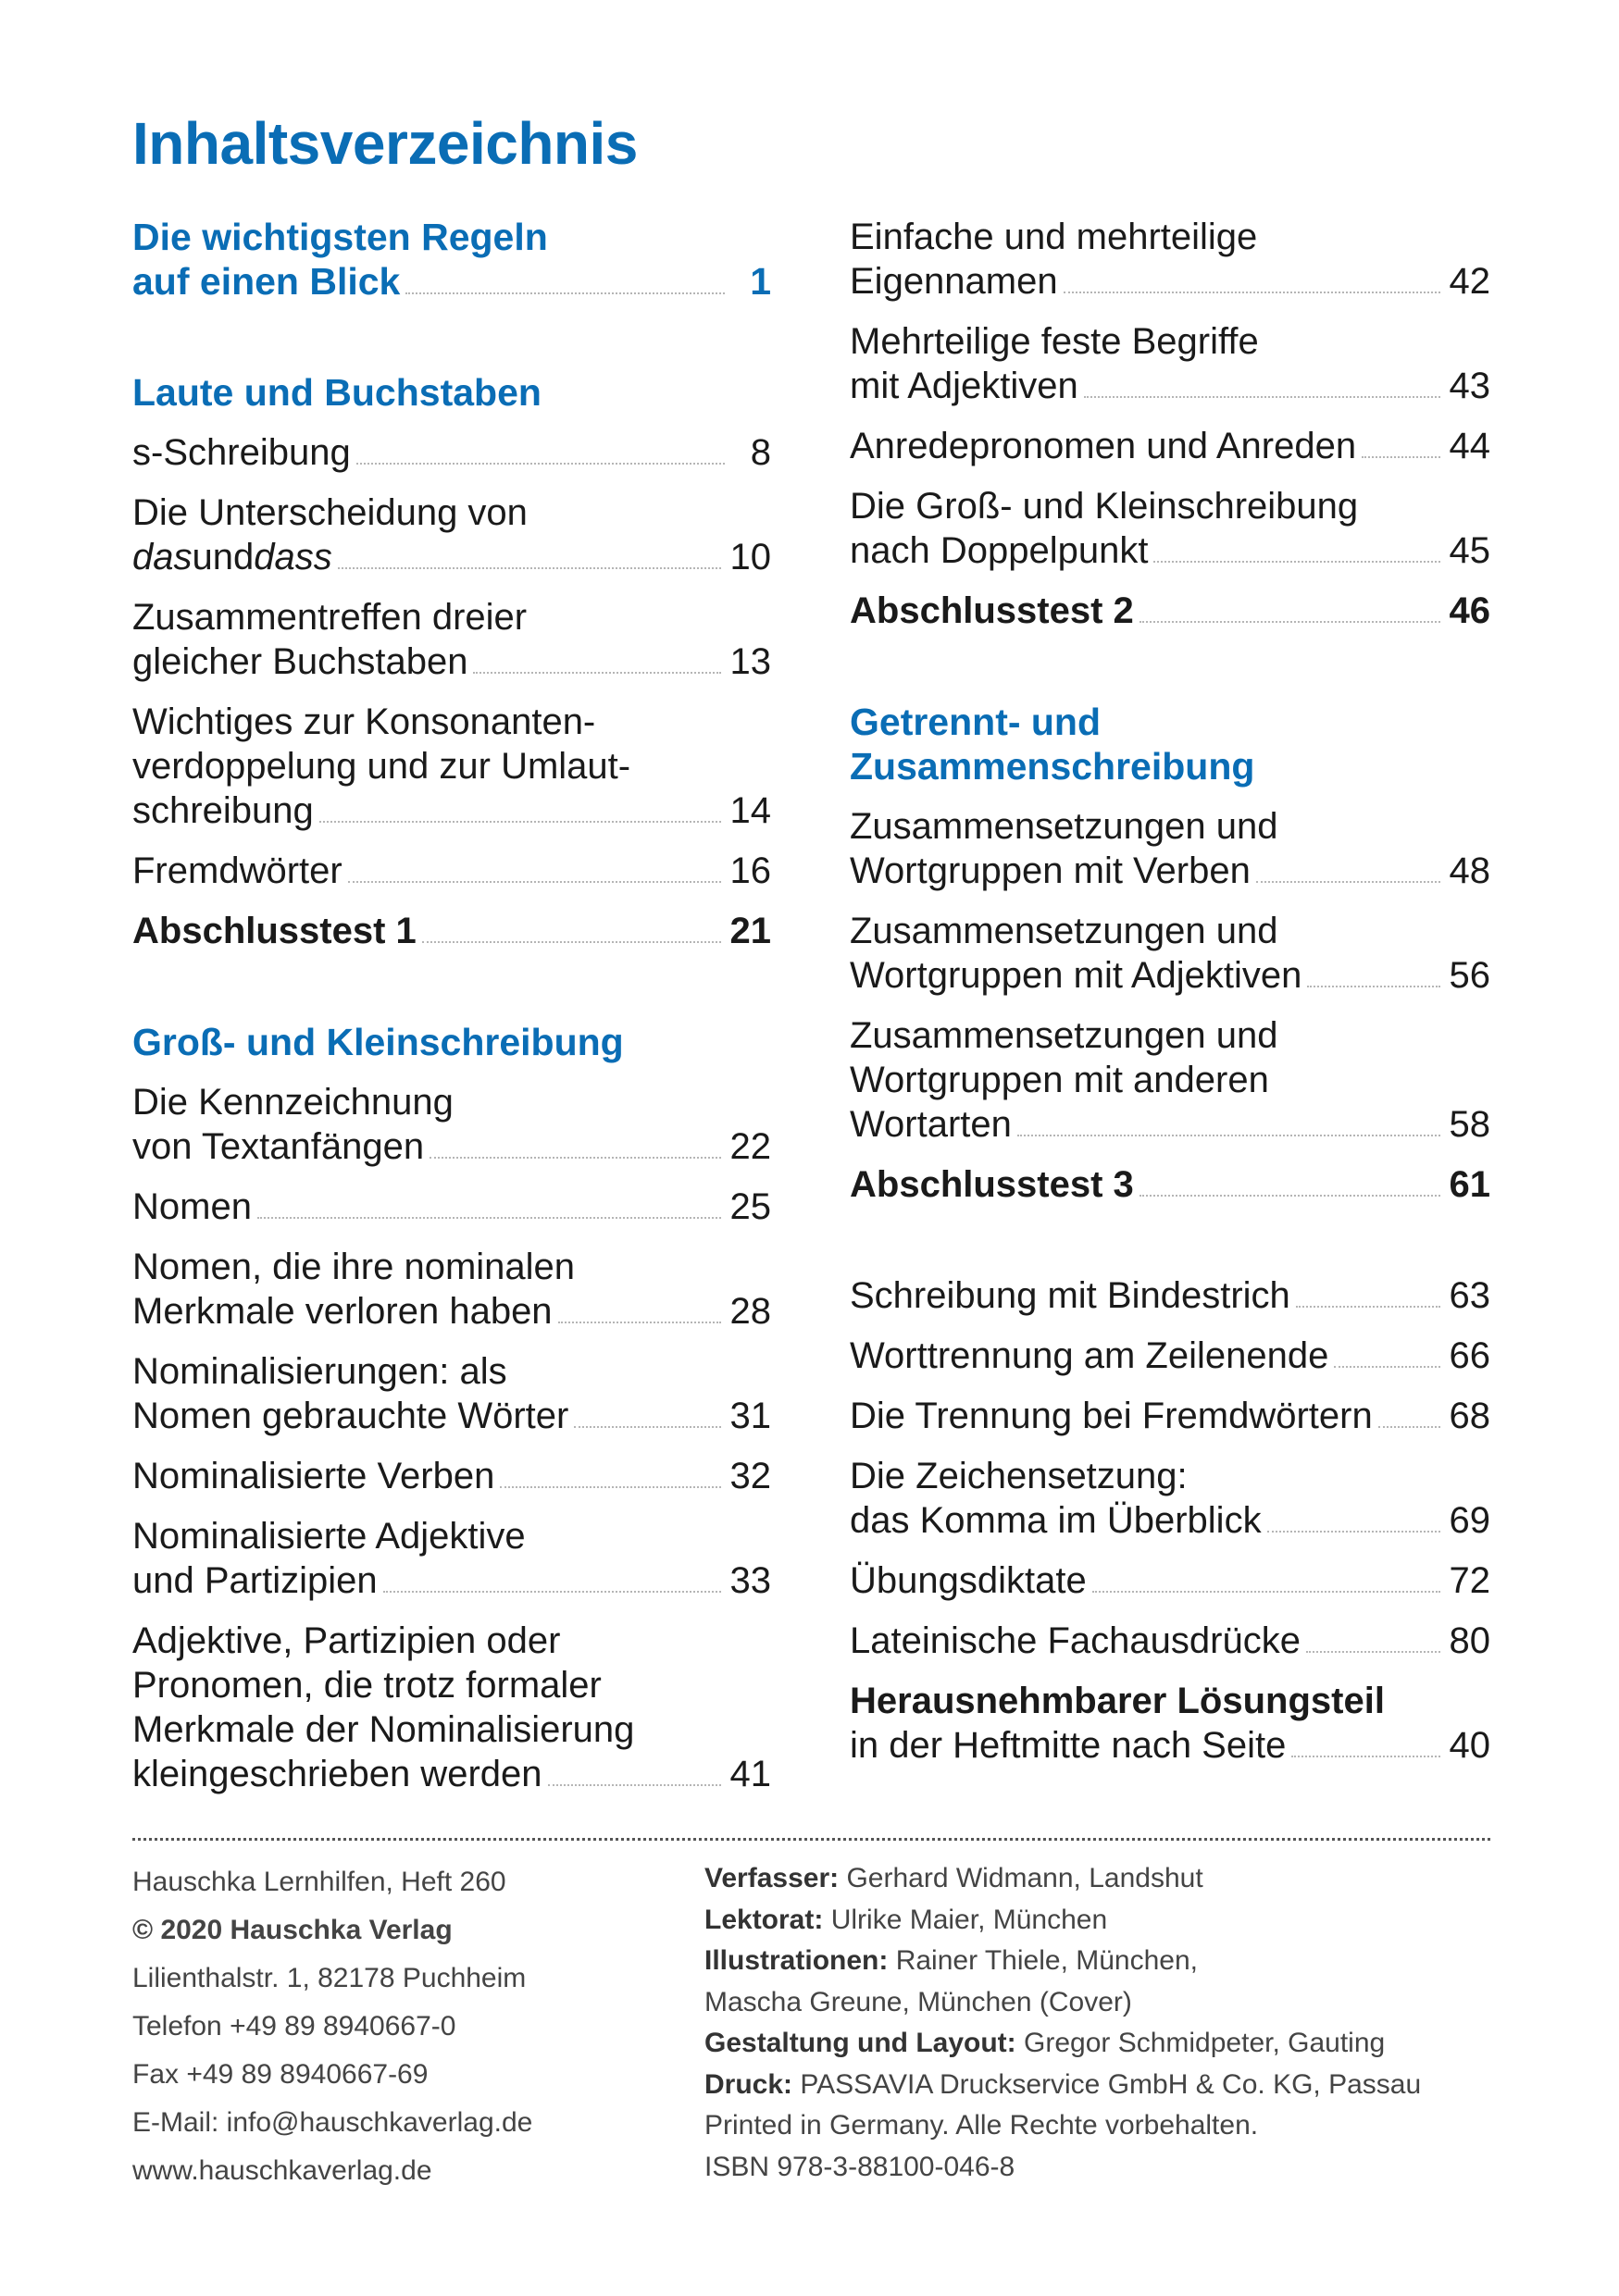  What do you see at coordinates (267, 282) in the screenshot?
I see `line-text: auf einen Blick` at bounding box center [267, 282].